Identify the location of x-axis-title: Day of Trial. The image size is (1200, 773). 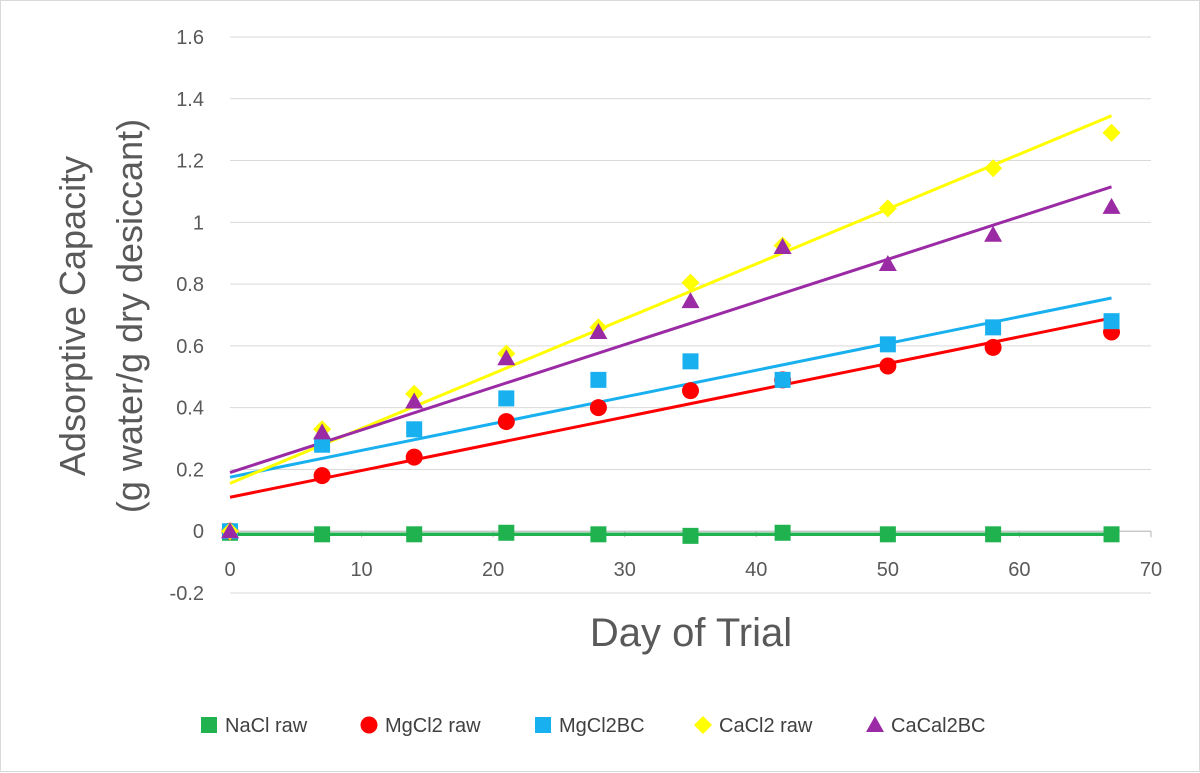
(691, 633).